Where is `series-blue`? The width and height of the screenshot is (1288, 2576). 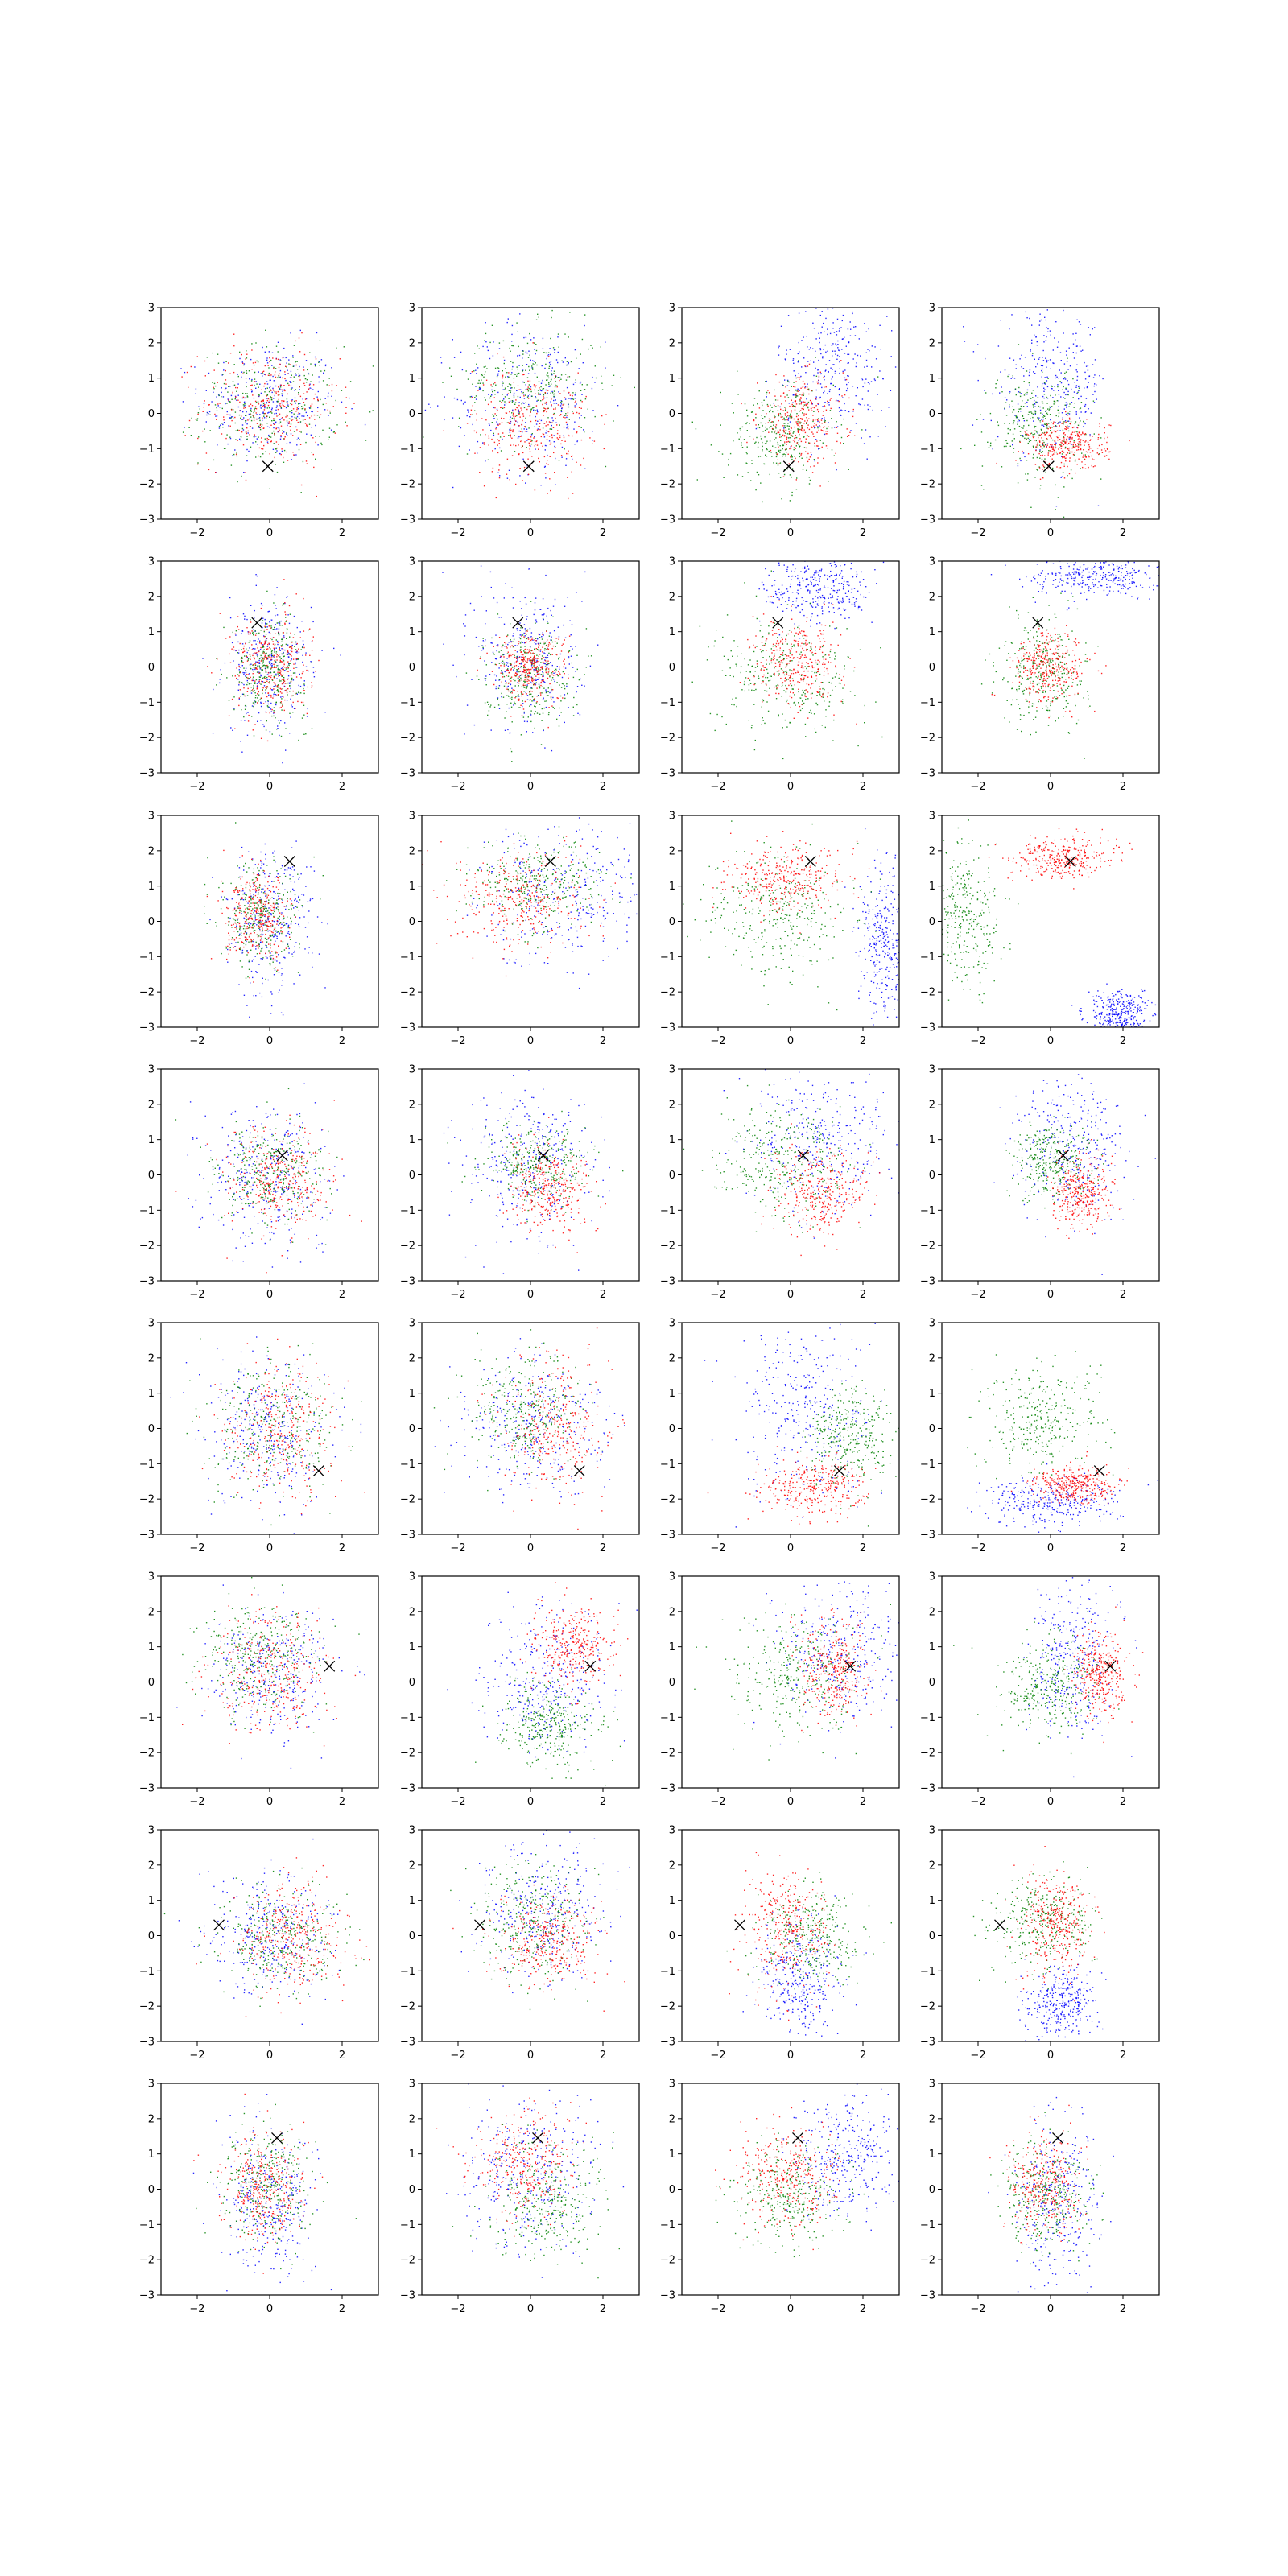 series-blue is located at coordinates (272, 401).